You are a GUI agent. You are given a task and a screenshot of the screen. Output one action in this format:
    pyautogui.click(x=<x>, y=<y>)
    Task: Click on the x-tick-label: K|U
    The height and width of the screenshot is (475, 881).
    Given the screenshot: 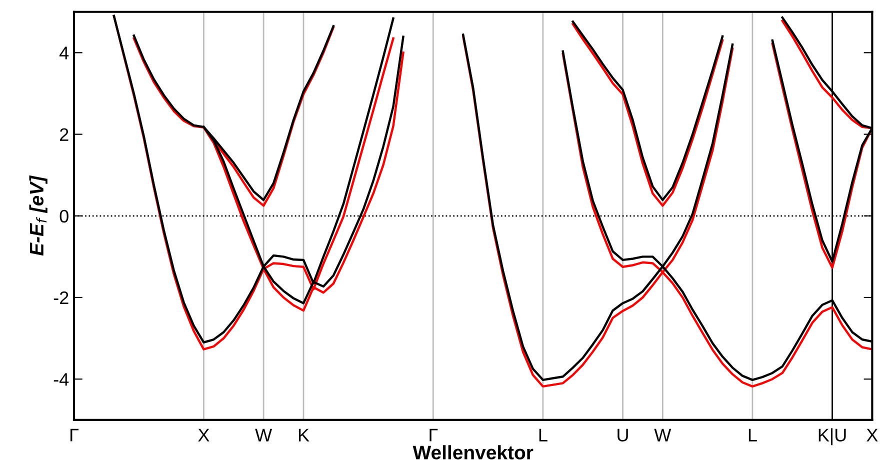 What is the action you would take?
    pyautogui.click(x=832, y=437)
    